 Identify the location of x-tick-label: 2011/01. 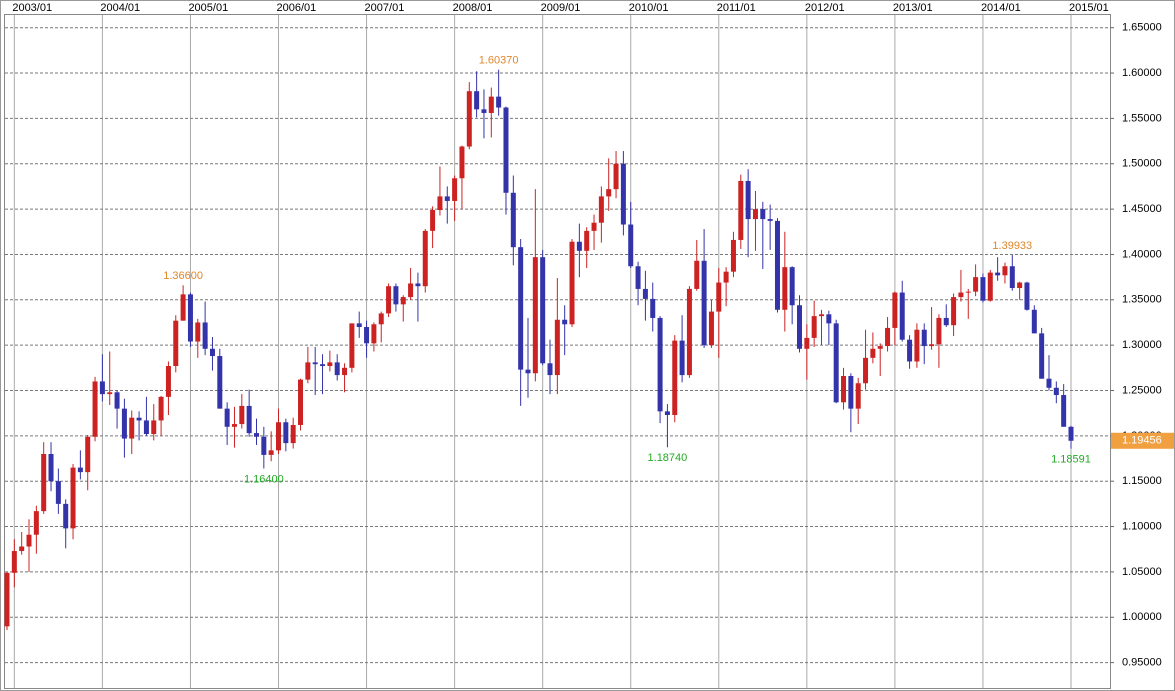
(736, 8).